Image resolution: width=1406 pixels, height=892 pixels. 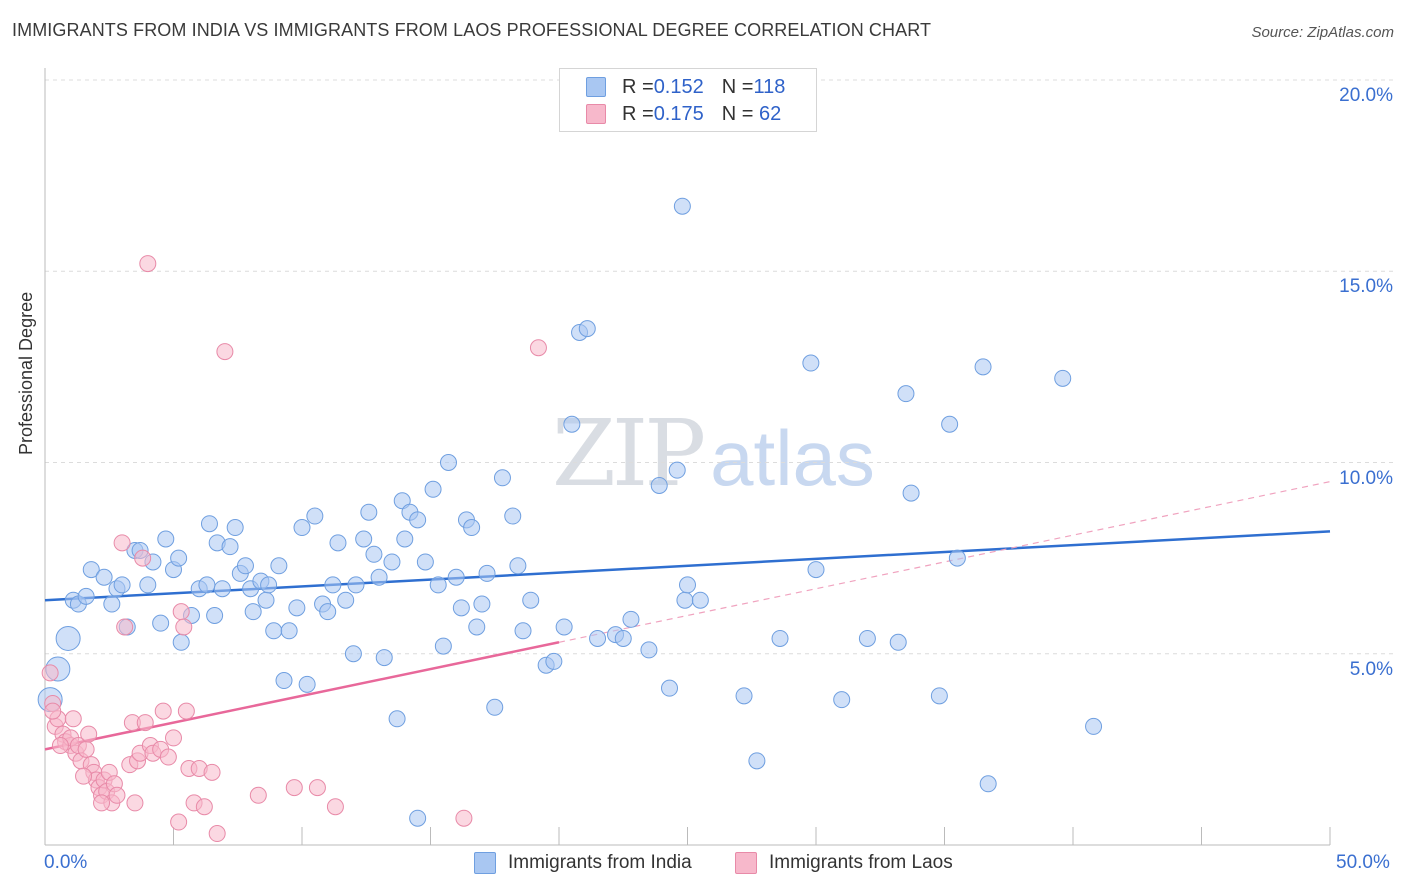 I want to click on x-tick-label: 50.0%, so click(x=1363, y=862).